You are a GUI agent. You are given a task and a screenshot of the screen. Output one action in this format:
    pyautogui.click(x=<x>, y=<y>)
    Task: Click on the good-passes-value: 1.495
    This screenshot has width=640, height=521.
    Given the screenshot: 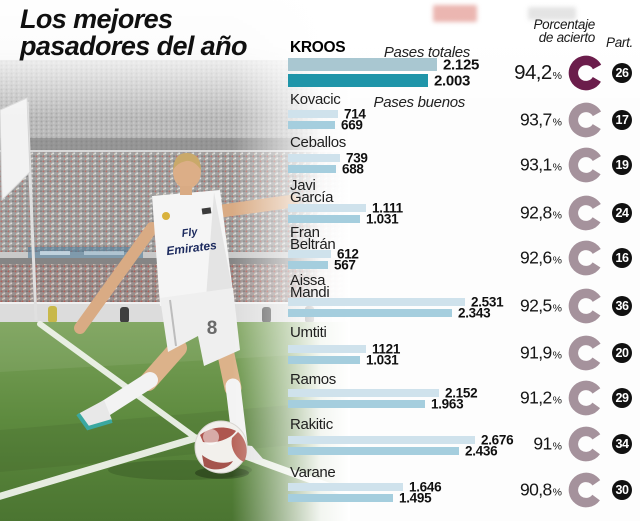 What is the action you would take?
    pyautogui.click(x=415, y=498)
    